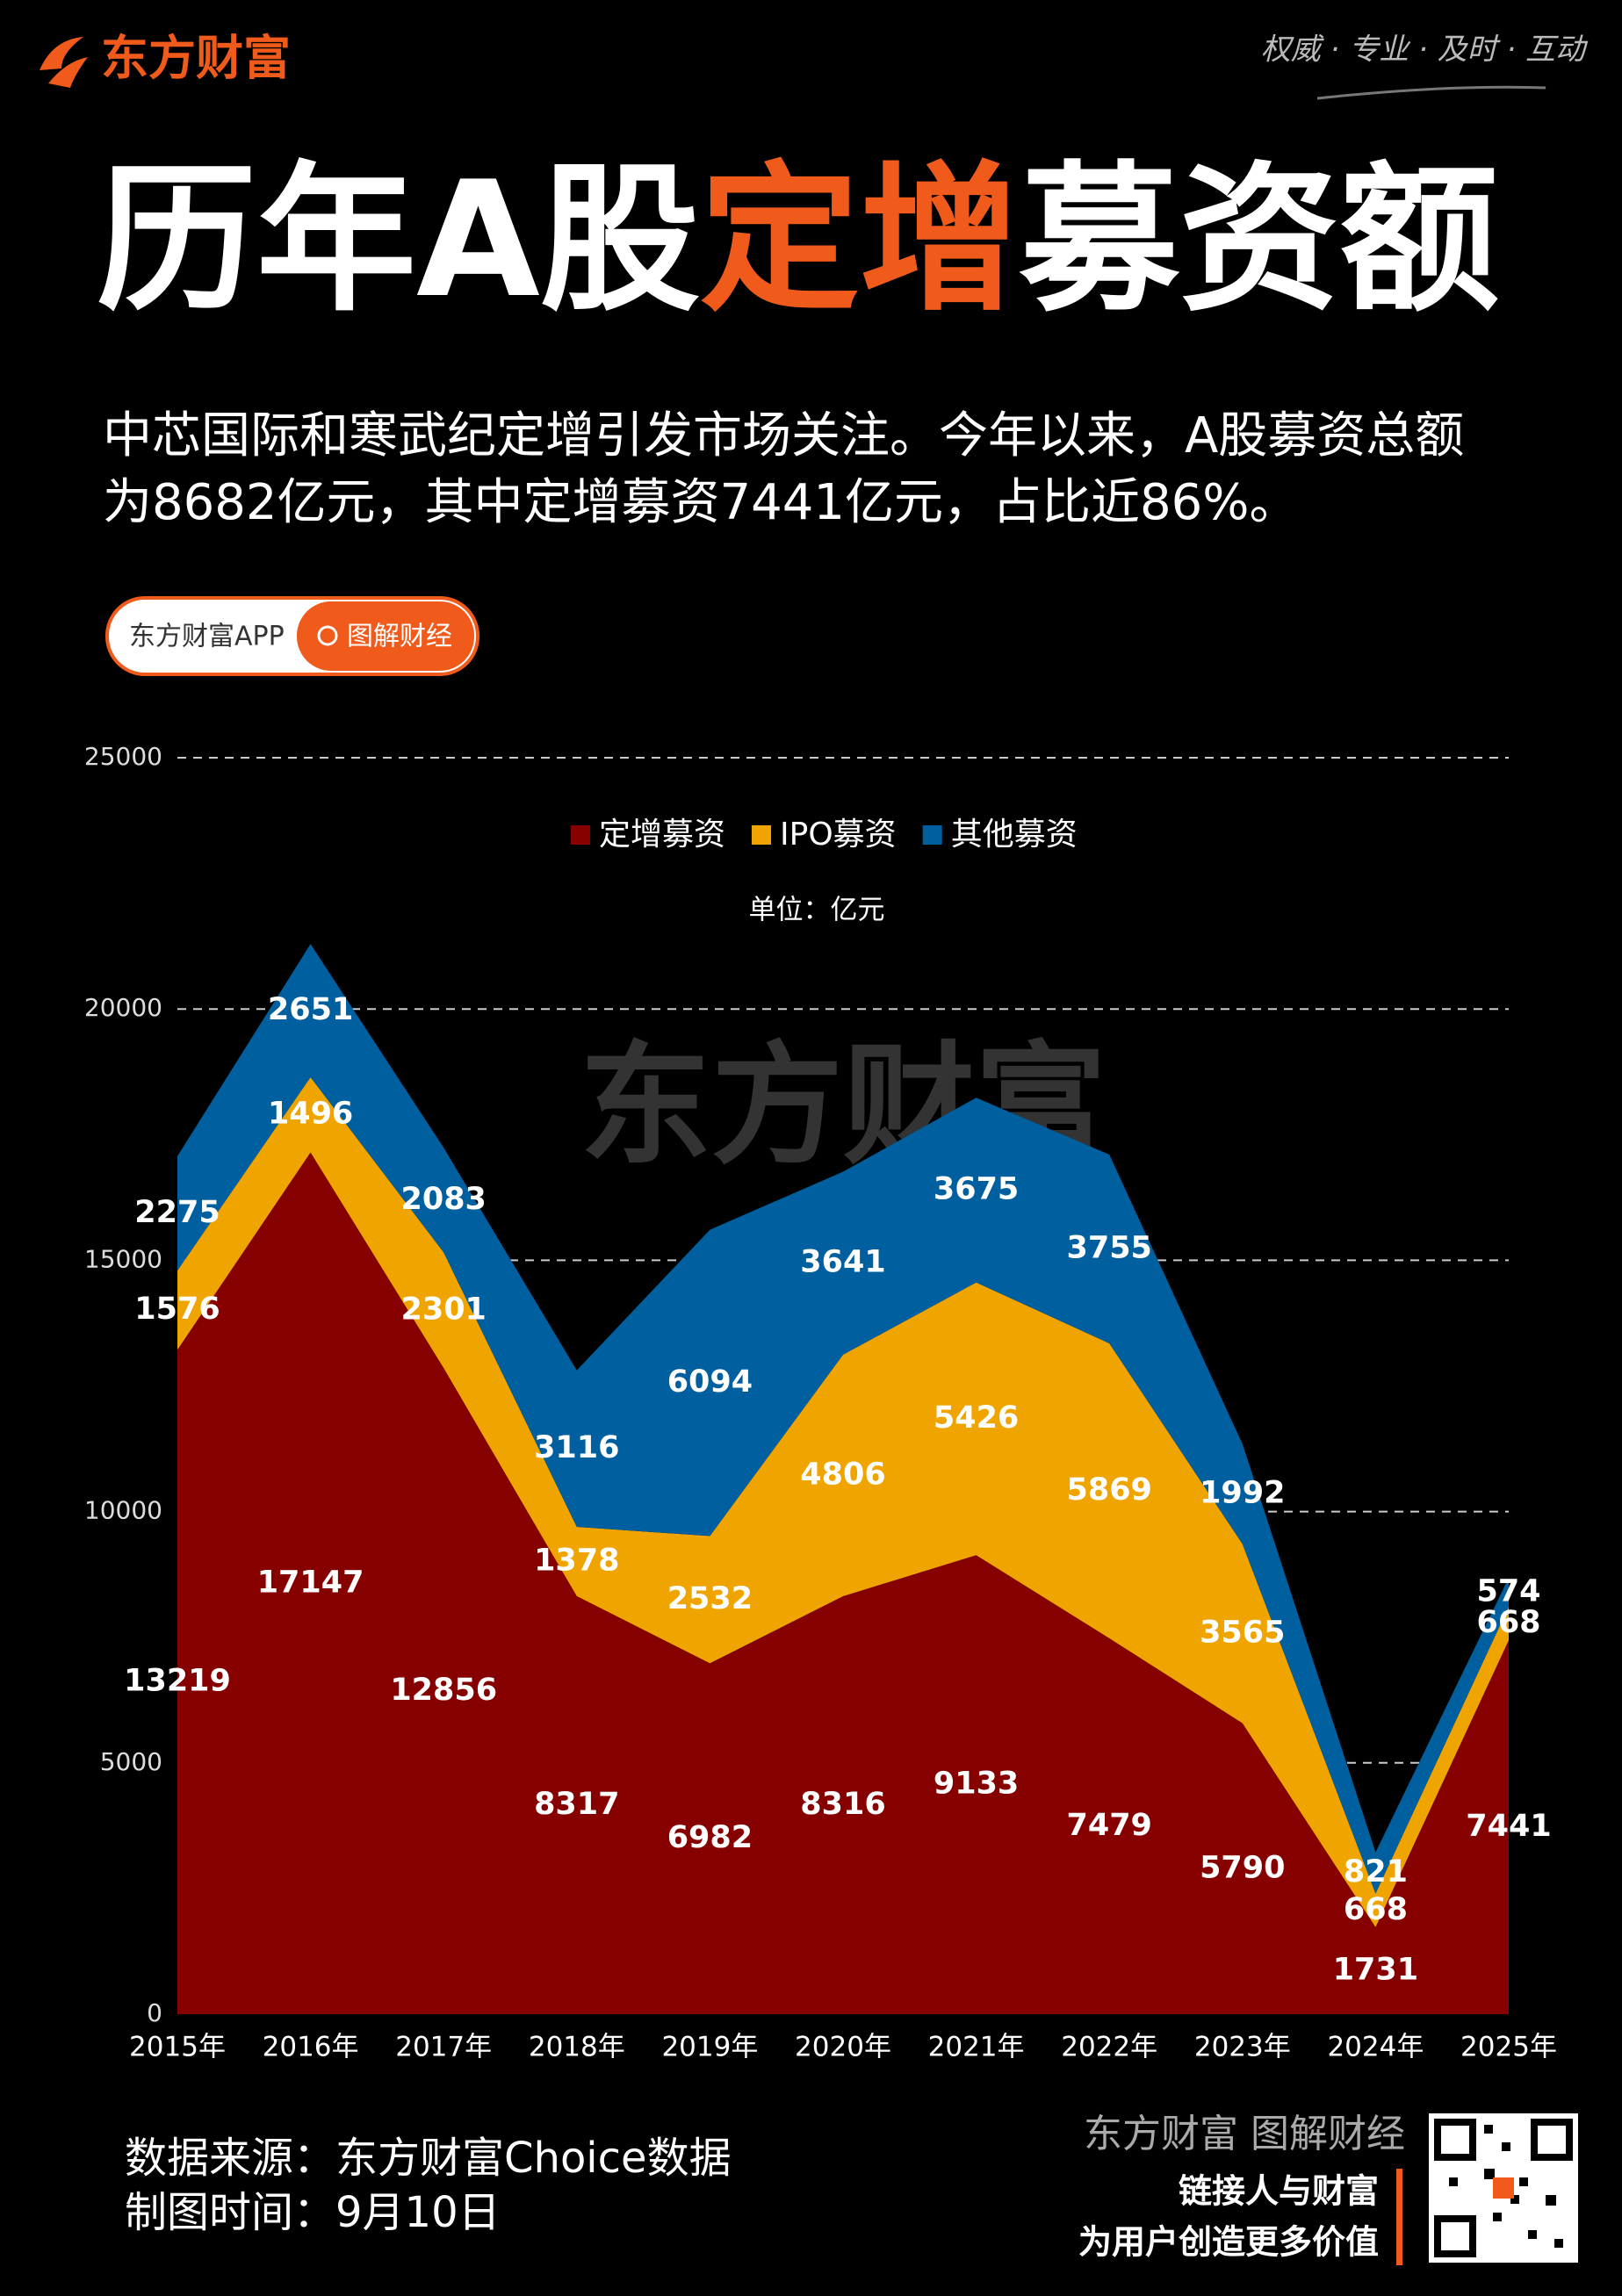 The height and width of the screenshot is (2296, 1622). Describe the element at coordinates (327, 635) in the screenshot. I see `search-icon` at that location.